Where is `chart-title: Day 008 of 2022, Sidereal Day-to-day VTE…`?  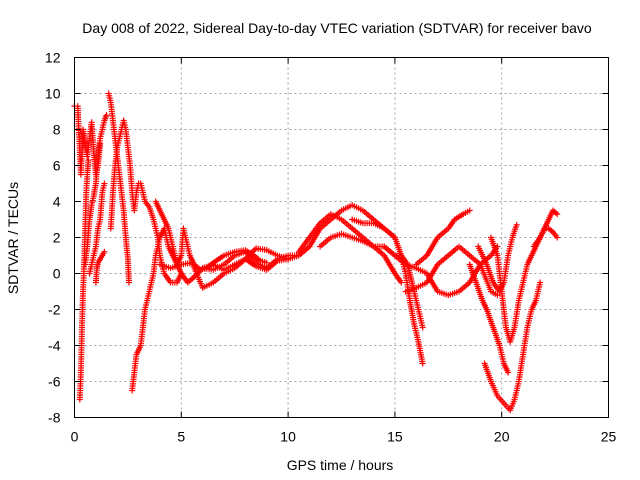 chart-title: Day 008 of 2022, Sidereal Day-to-day VTE… is located at coordinates (337, 28).